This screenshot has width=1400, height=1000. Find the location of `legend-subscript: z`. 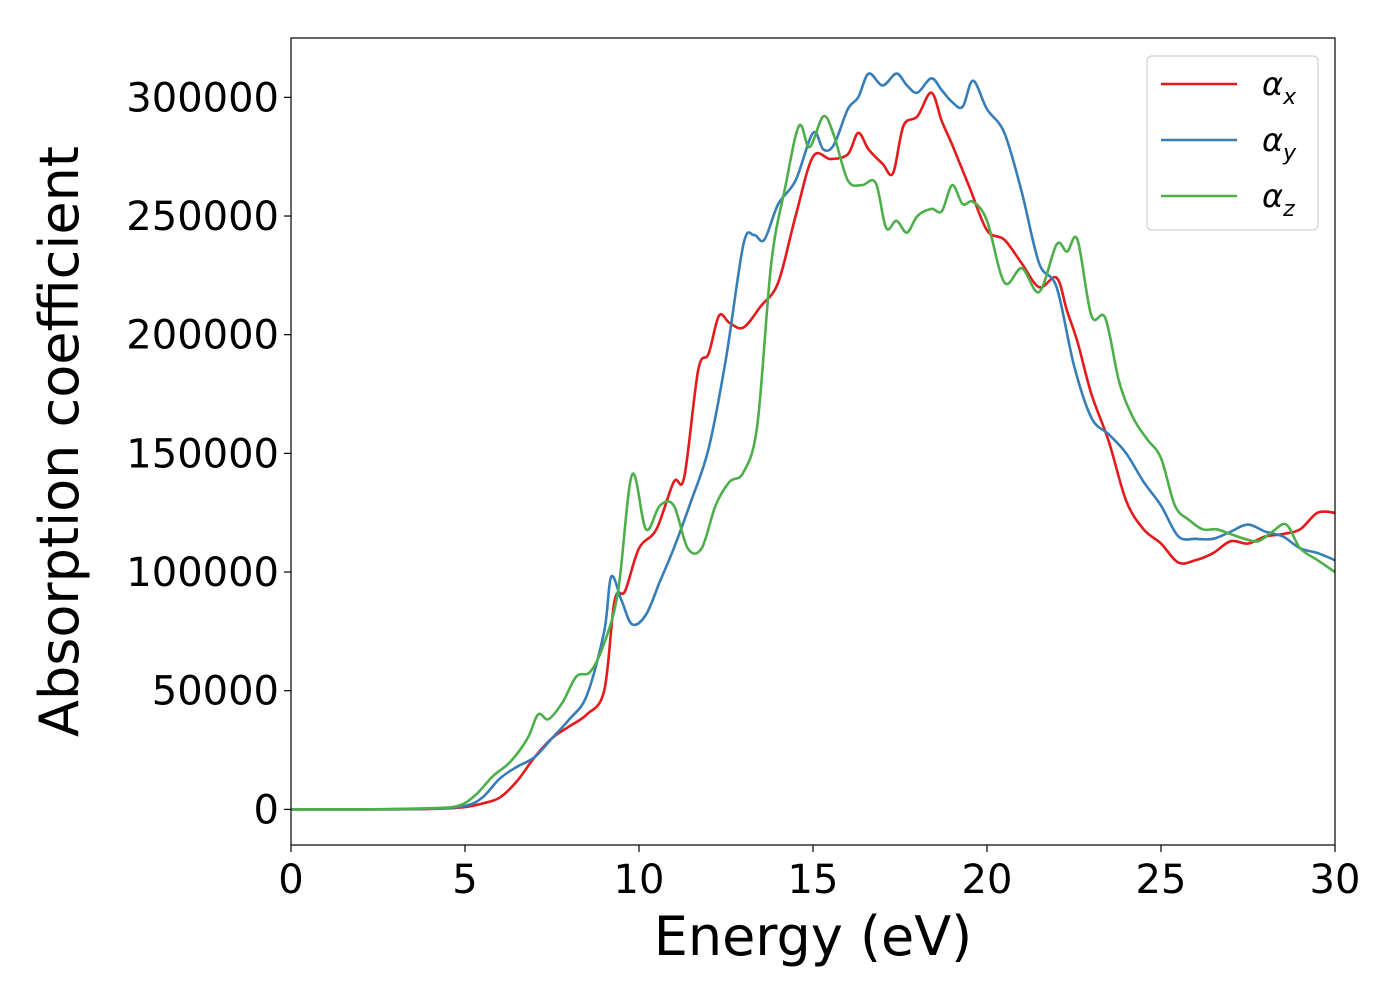

legend-subscript: z is located at coordinates (1288, 209).